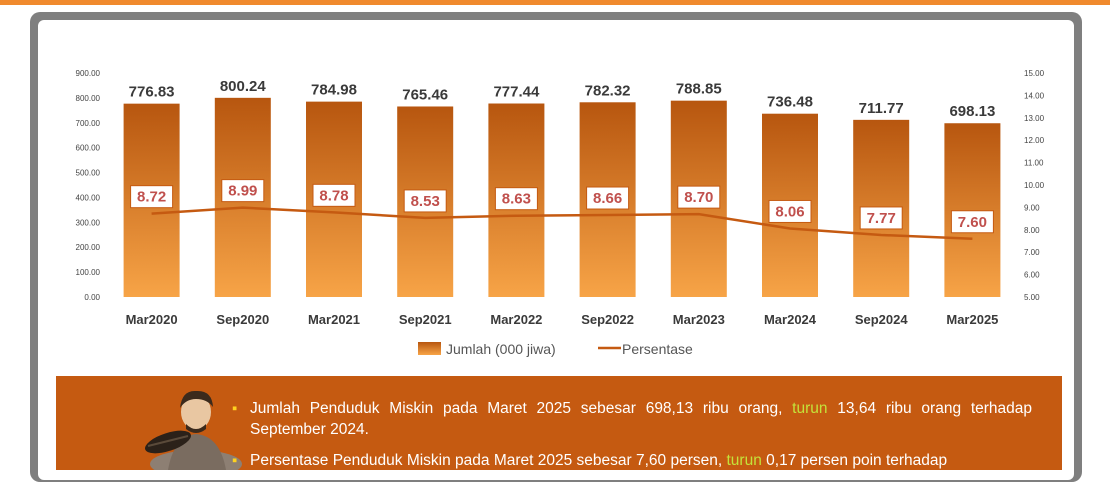 This screenshot has height=482, width=1110. What do you see at coordinates (1034, 140) in the screenshot?
I see `right-axis-tick: 12.00` at bounding box center [1034, 140].